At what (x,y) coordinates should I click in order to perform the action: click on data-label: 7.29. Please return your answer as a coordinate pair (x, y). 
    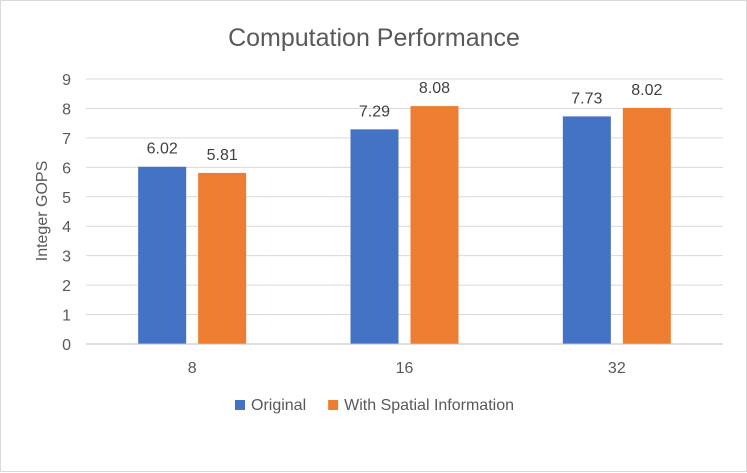
    Looking at the image, I should click on (374, 111).